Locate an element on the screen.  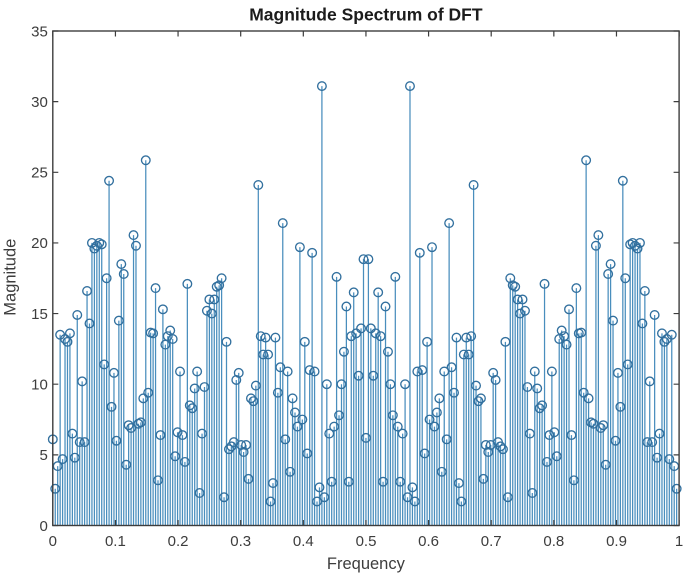
svg-text: 30 is located at coordinates (39, 102).